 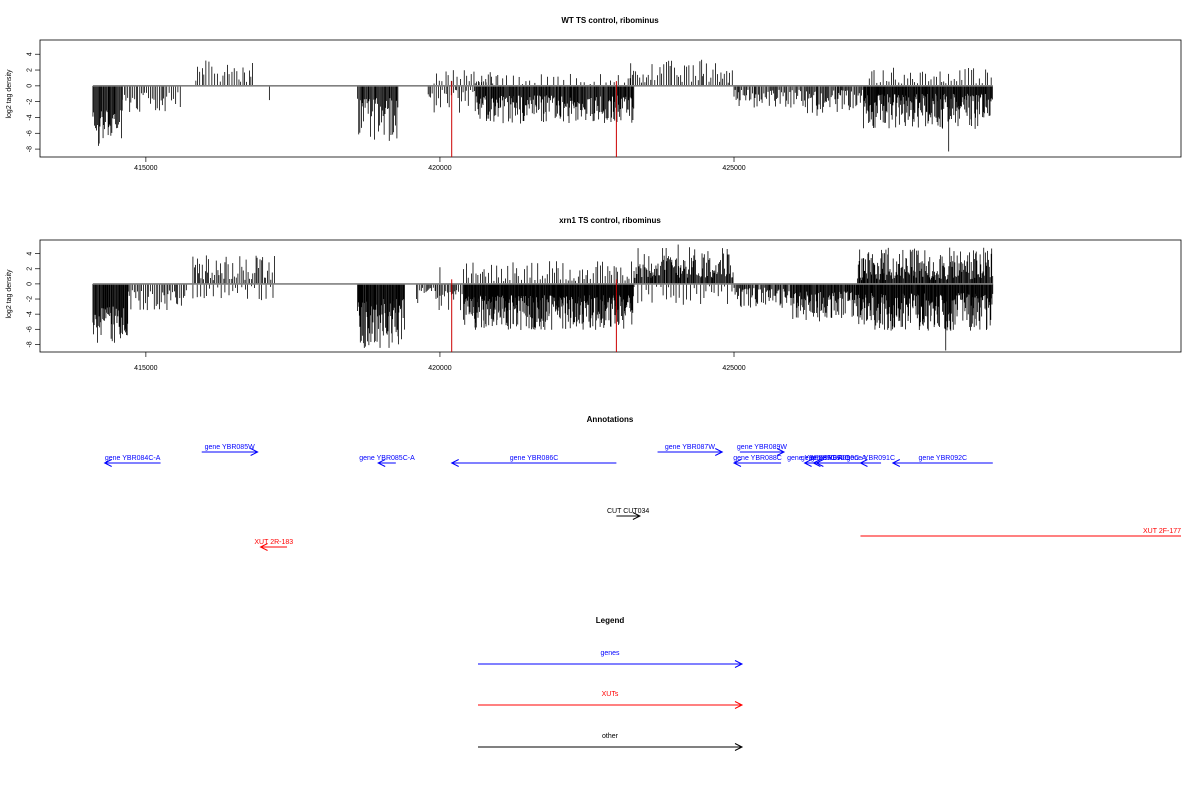 I want to click on annotation-feature: XUT 2R-183, so click(x=273, y=545).